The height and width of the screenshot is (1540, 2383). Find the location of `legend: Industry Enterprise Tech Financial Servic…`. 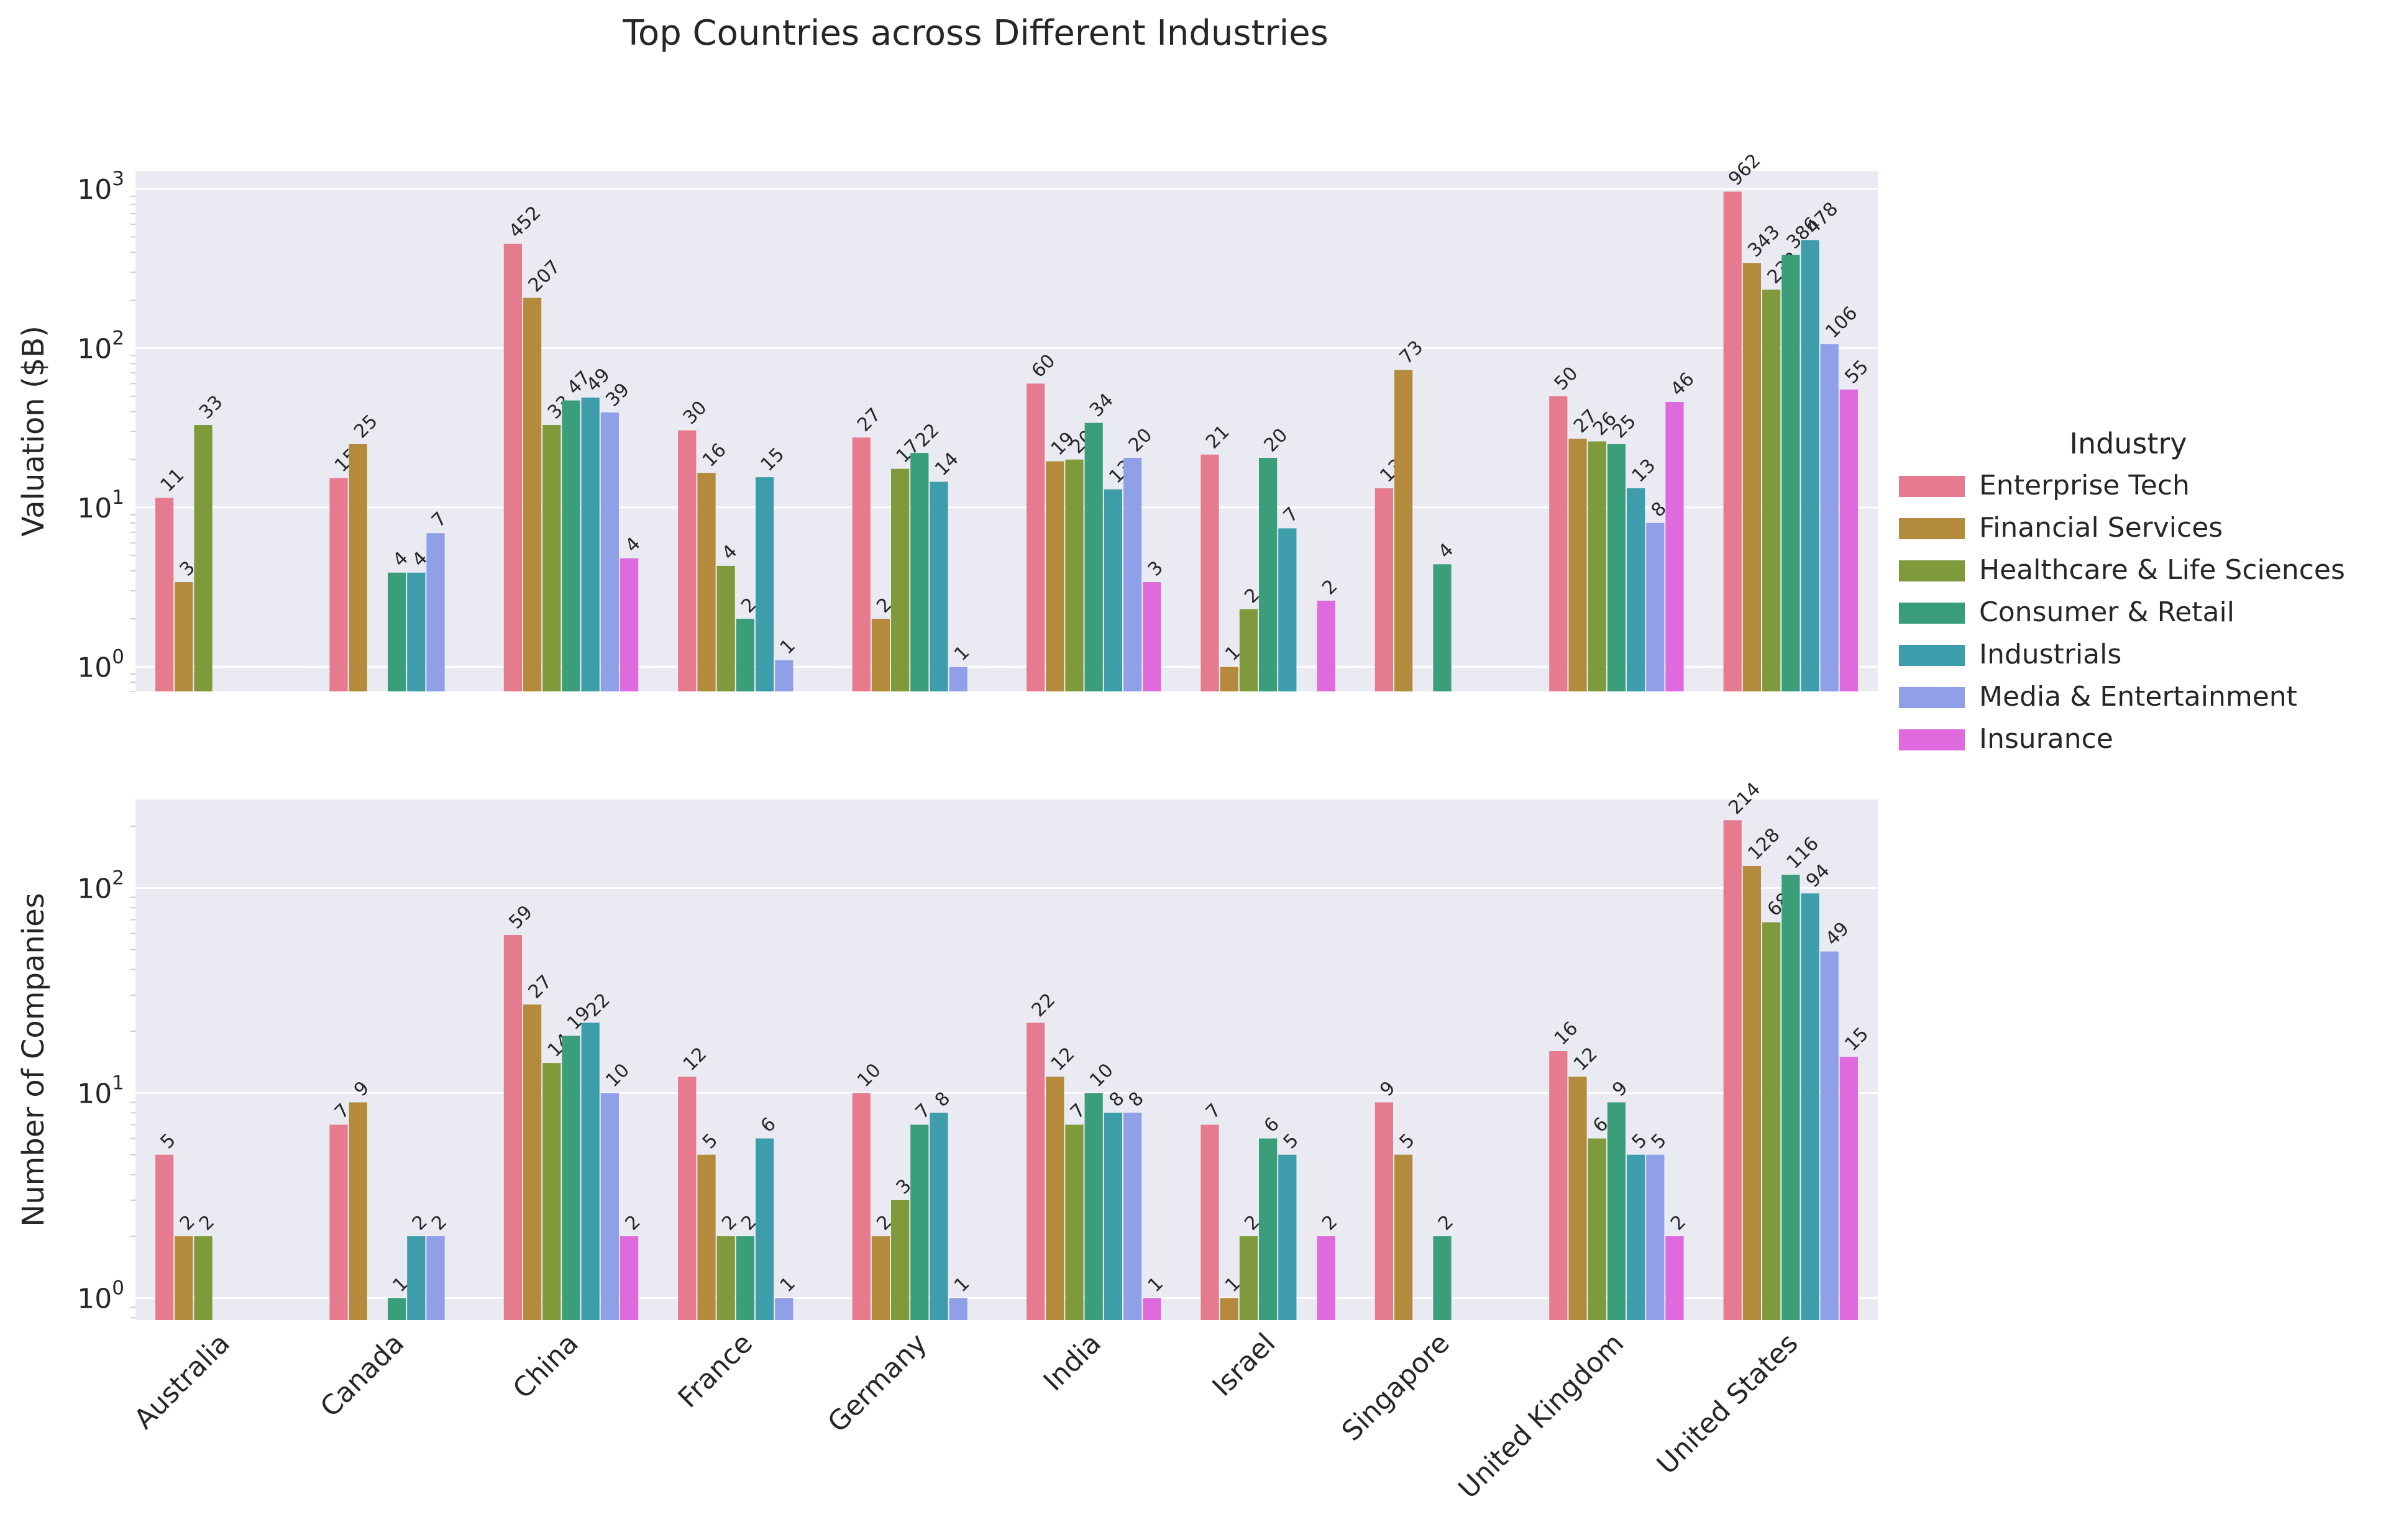

legend: Industry Enterprise Tech Financial Servic… is located at coordinates (2122, 591).